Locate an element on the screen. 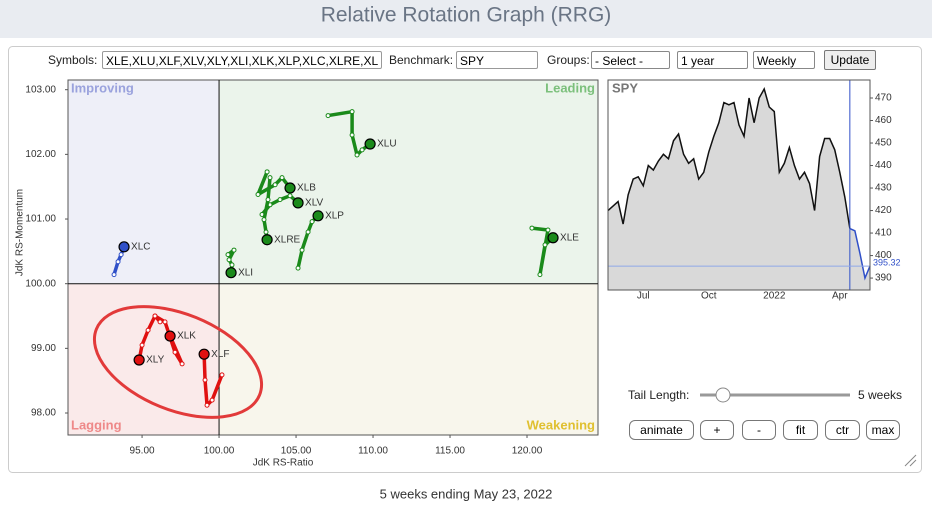 This screenshot has height=507, width=932. series-label: XLE is located at coordinates (569, 237).